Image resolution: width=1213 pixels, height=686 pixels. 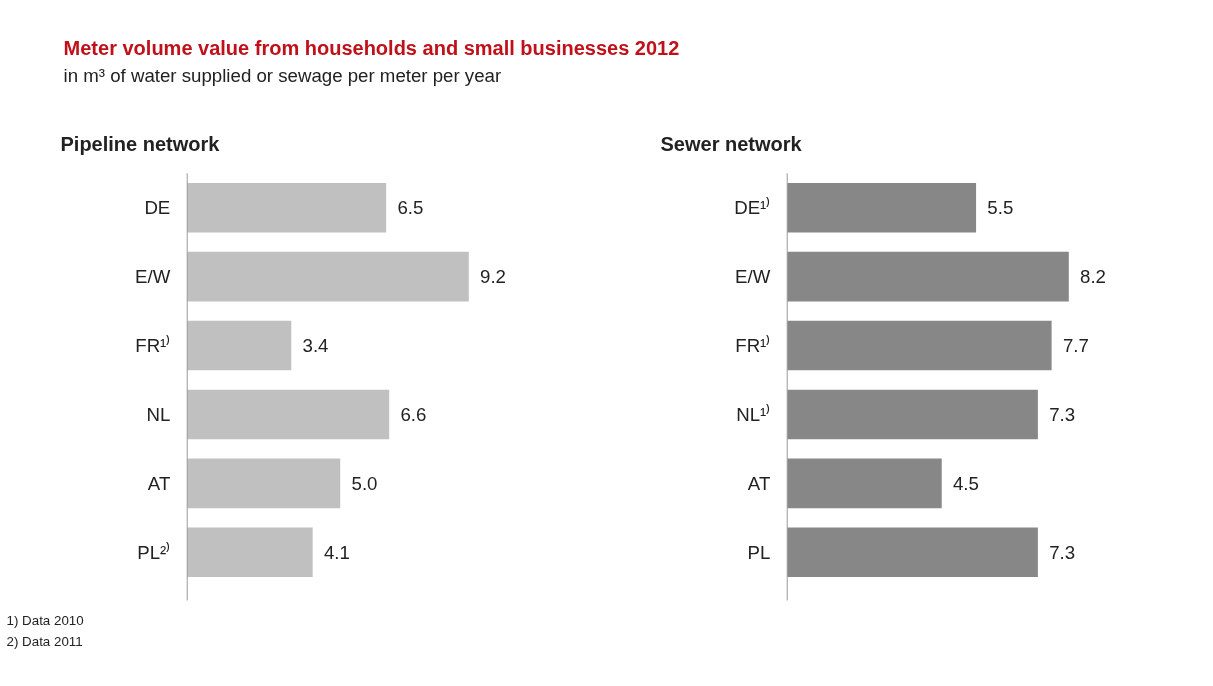 What do you see at coordinates (371, 48) in the screenshot?
I see `text: Meter volume value from households and small businesses 2012` at bounding box center [371, 48].